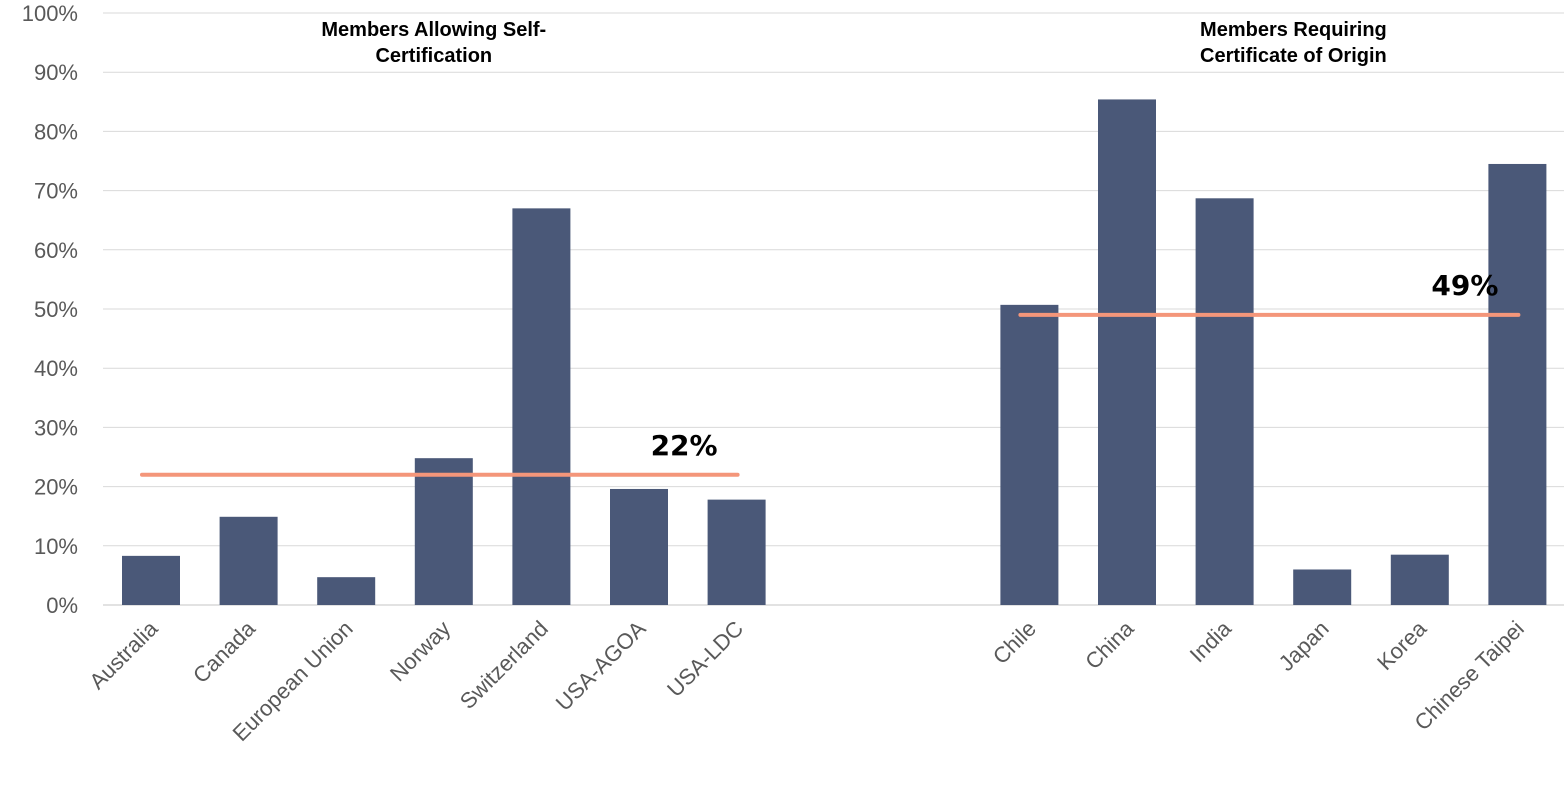 The image size is (1564, 789). Describe the element at coordinates (601, 666) in the screenshot. I see `x-tick-label: USA-AGOA` at that location.